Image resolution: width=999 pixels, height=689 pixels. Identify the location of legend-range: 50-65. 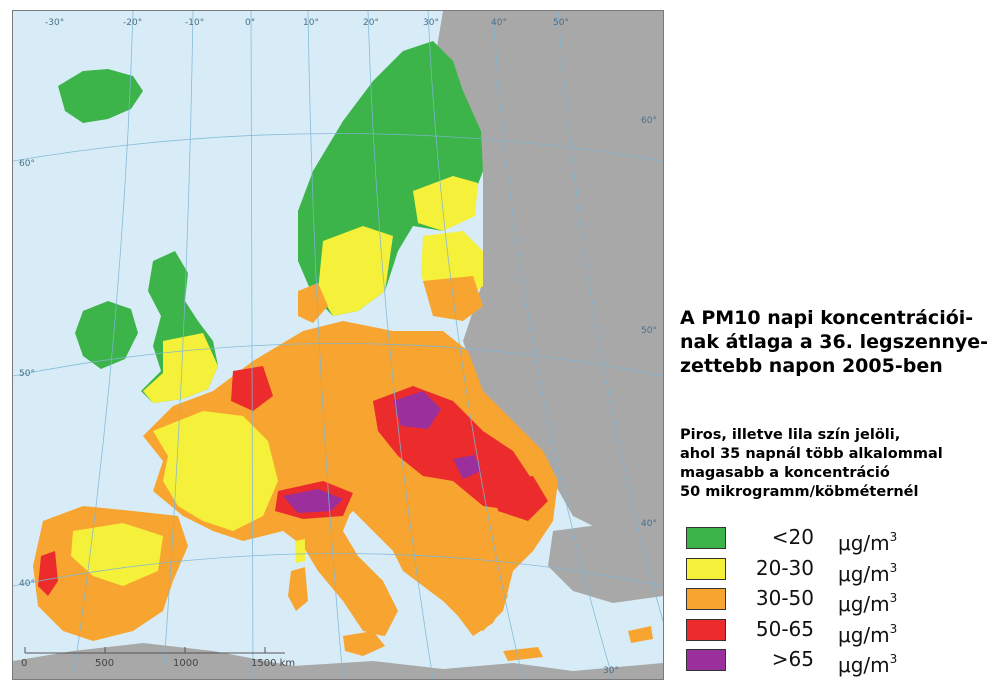
(784, 628).